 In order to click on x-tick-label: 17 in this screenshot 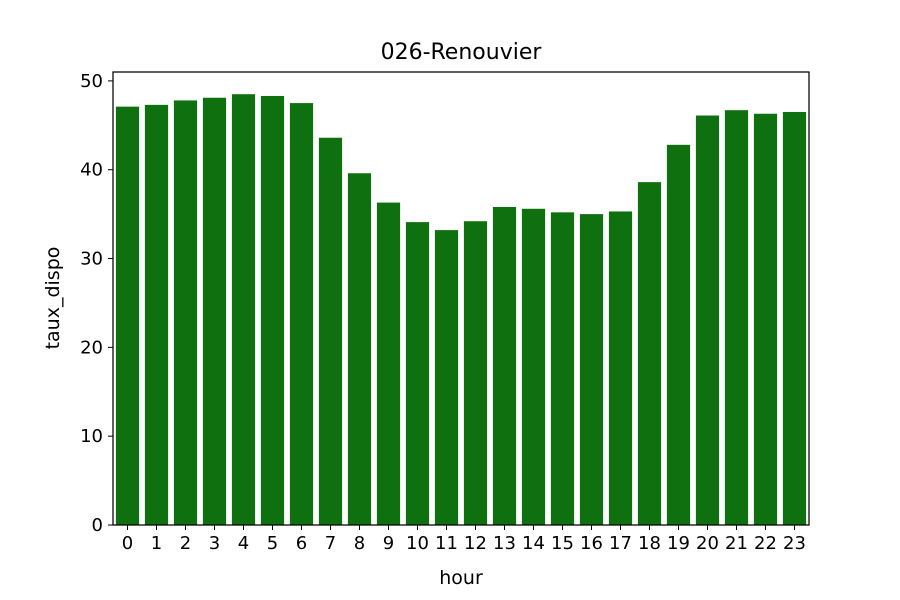, I will do `click(620, 543)`.